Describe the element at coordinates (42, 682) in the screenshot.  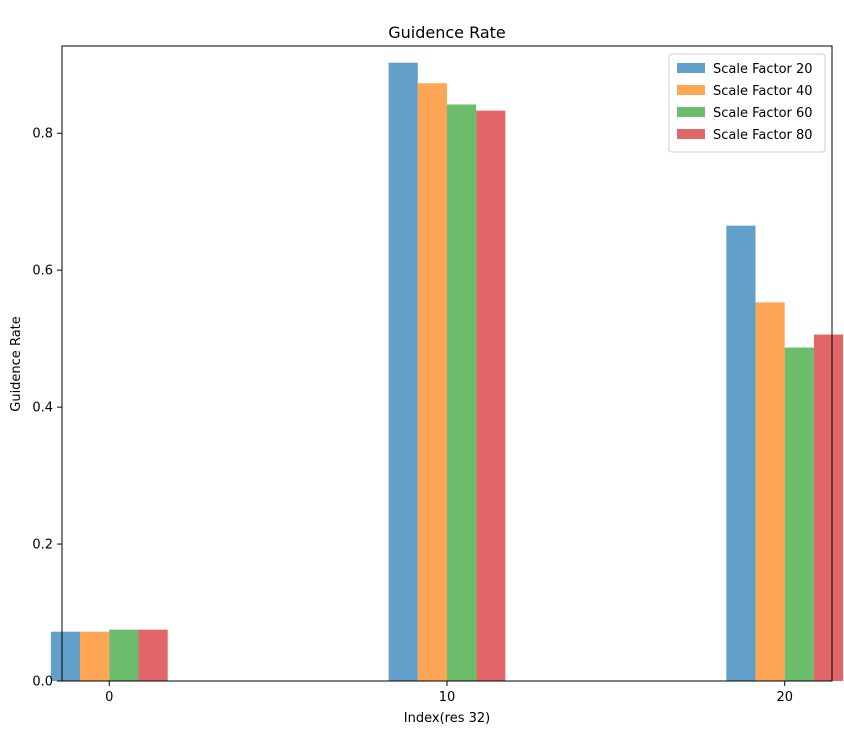
I see `y-tick-label: 0.0` at that location.